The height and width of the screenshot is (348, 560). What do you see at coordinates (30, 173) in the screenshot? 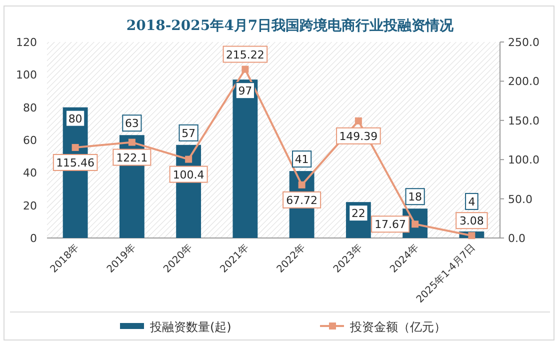
I see `y-tick-label: 40` at bounding box center [30, 173].